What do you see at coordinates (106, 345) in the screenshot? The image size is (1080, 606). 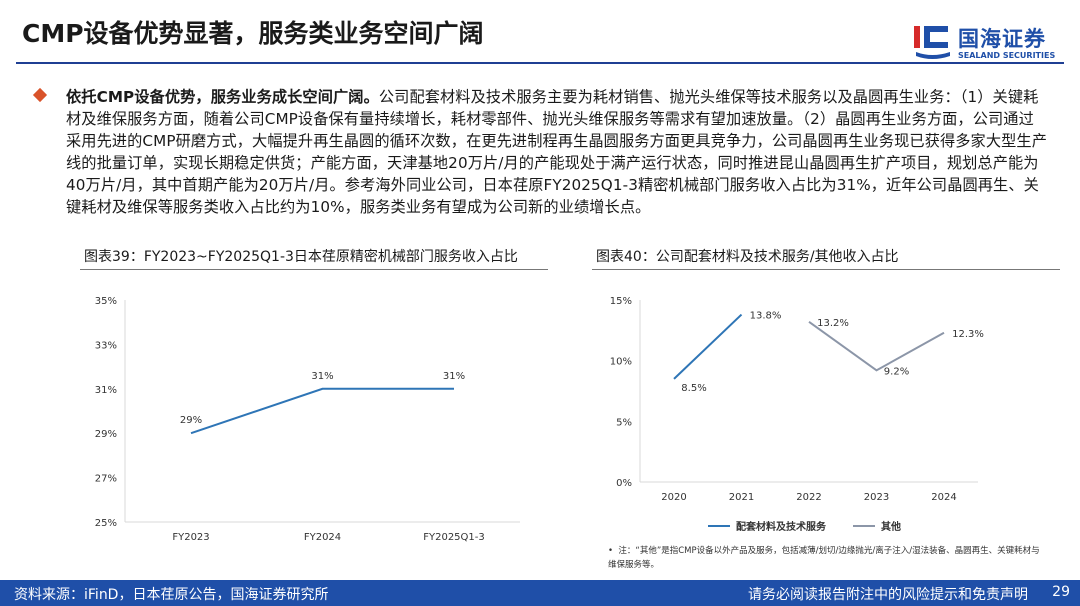 I see `y-tick-label: 33%` at bounding box center [106, 345].